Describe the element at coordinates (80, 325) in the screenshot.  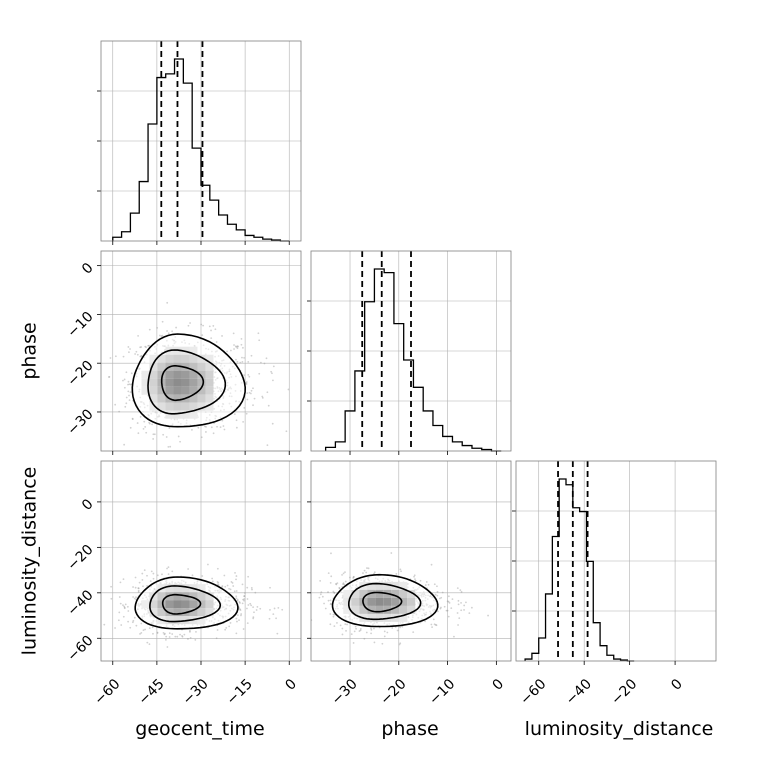
I see `y-tick-label: −10` at that location.